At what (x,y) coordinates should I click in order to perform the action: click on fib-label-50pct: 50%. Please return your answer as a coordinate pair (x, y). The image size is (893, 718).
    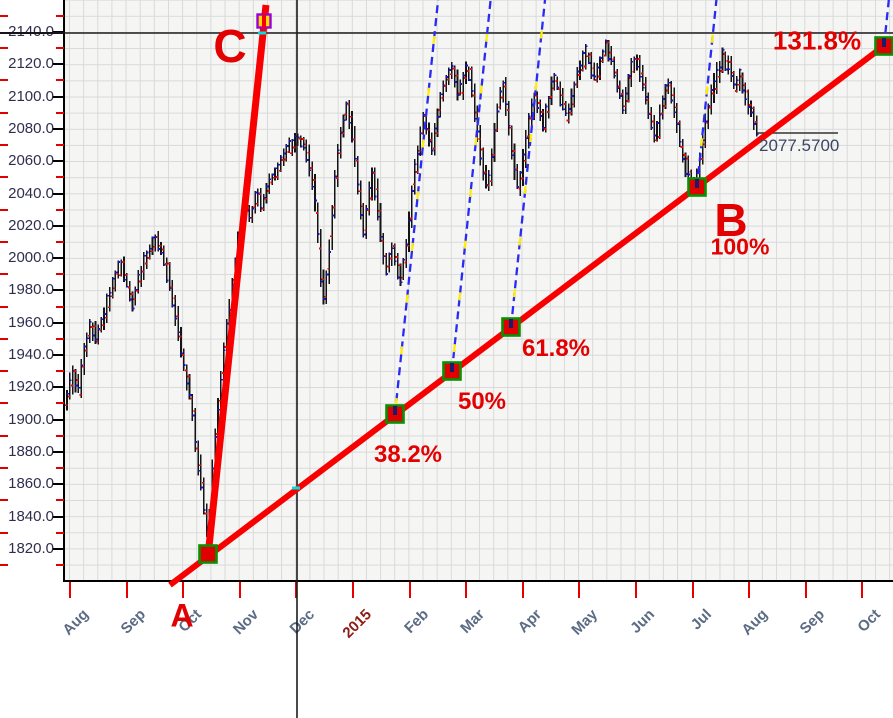
    Looking at the image, I should click on (482, 401).